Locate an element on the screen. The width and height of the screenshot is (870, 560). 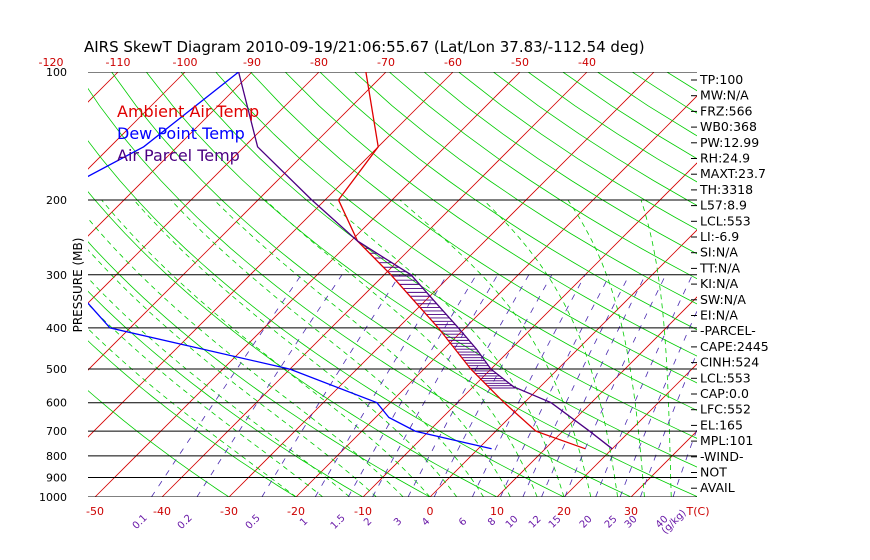
bottom-temp-tick-label: T(C) is located at coordinates (698, 511).